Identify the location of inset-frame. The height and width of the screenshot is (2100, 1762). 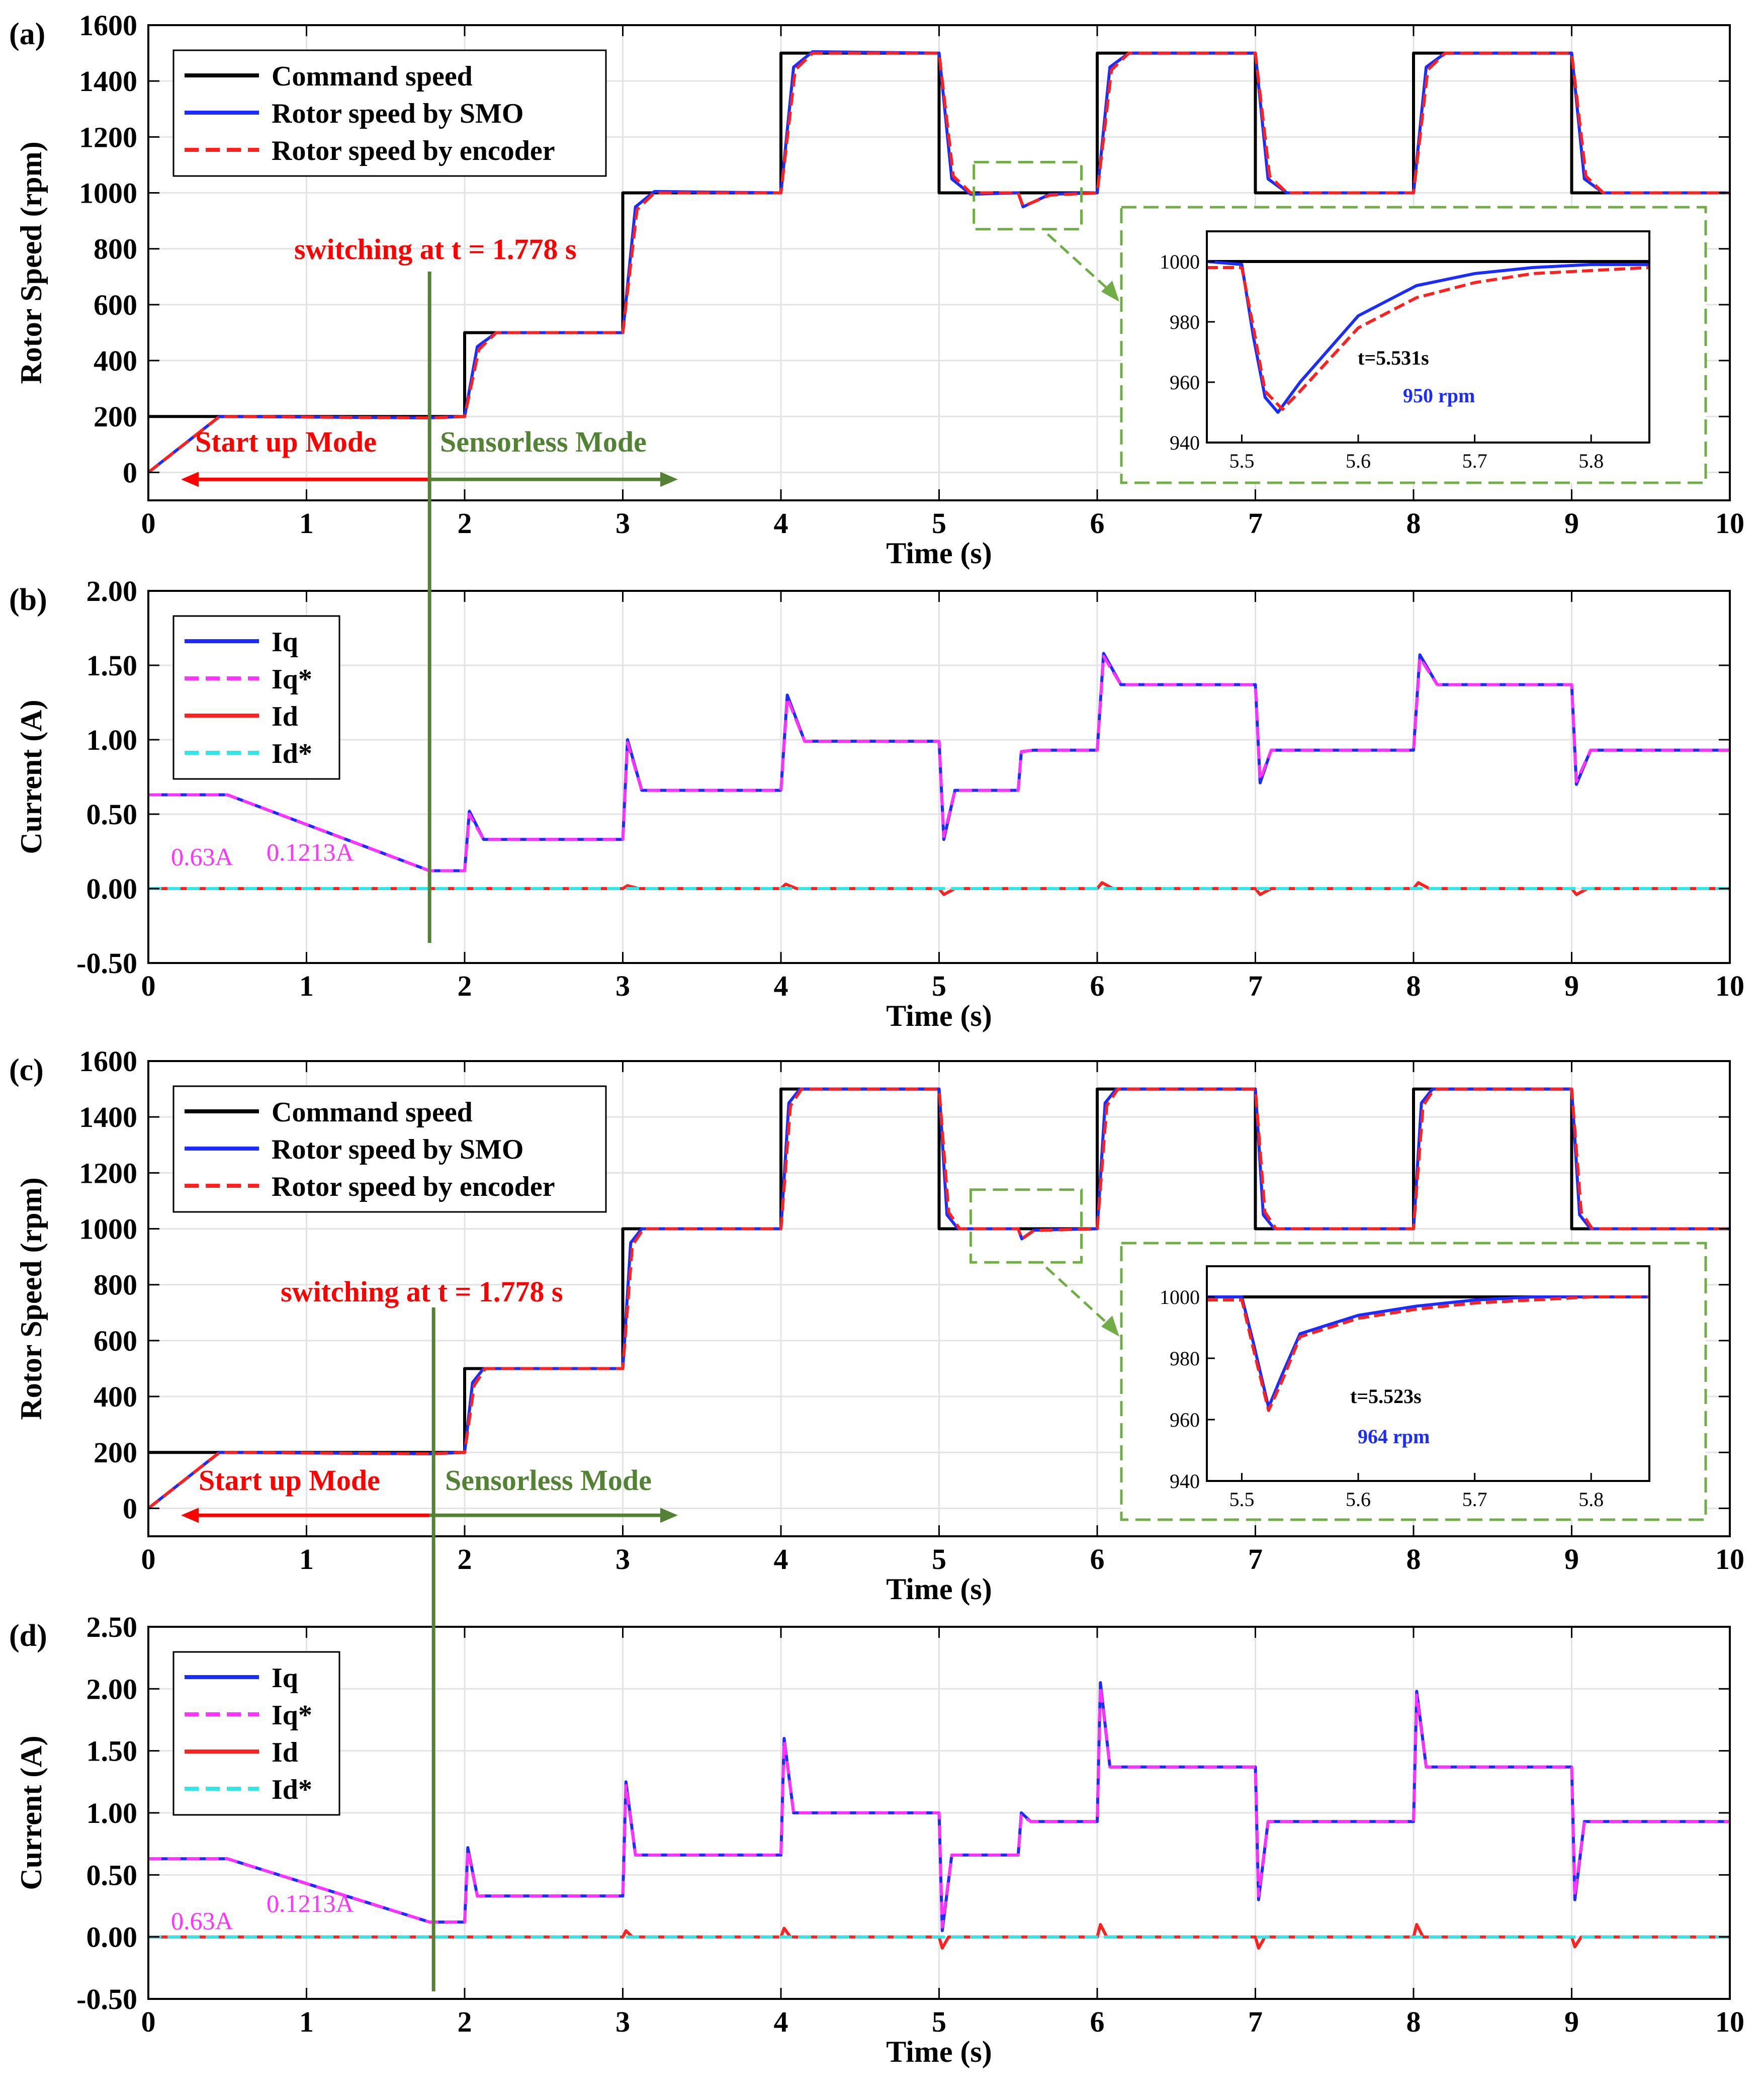
(1413, 1382).